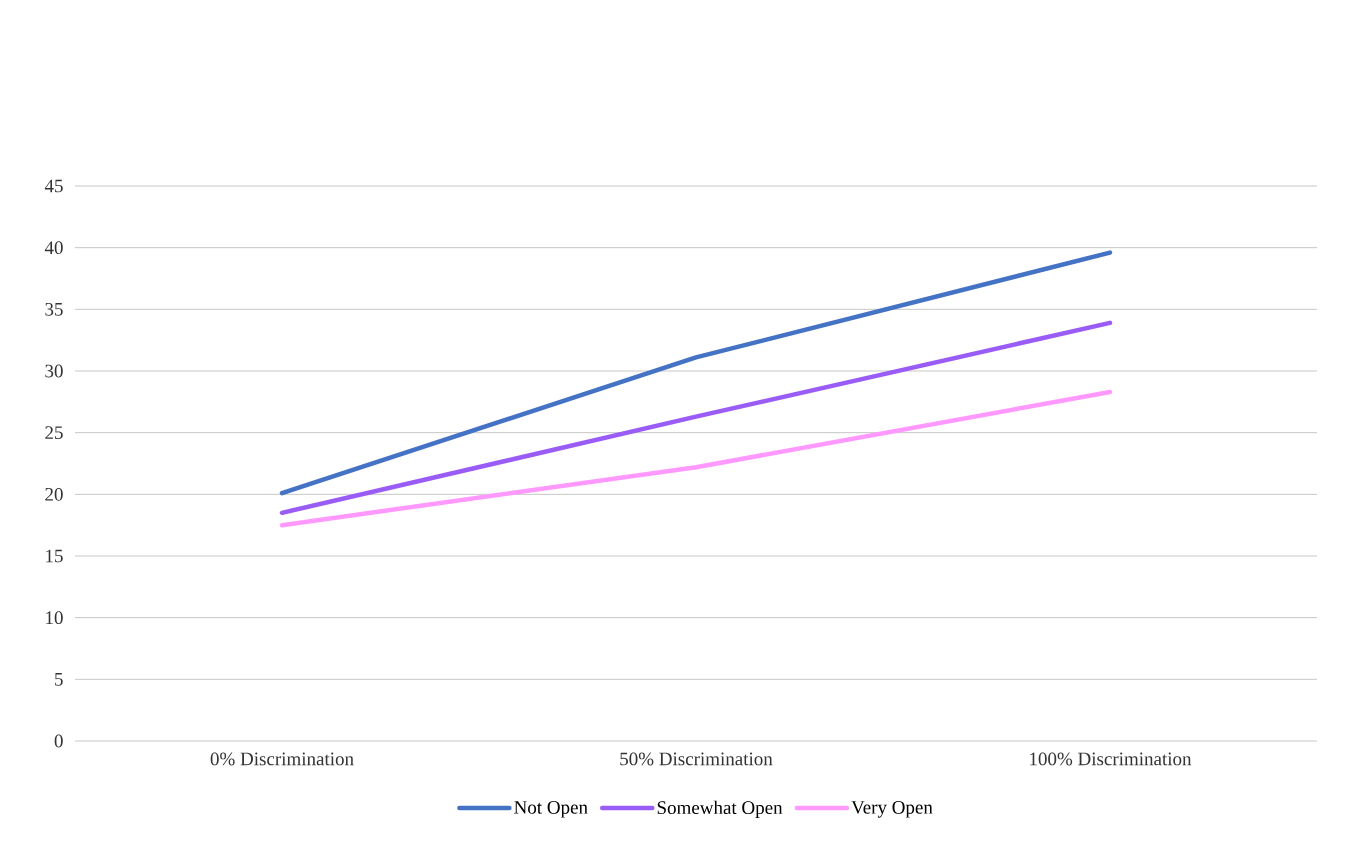  Describe the element at coordinates (53, 186) in the screenshot. I see `y-tick-label: 45` at that location.